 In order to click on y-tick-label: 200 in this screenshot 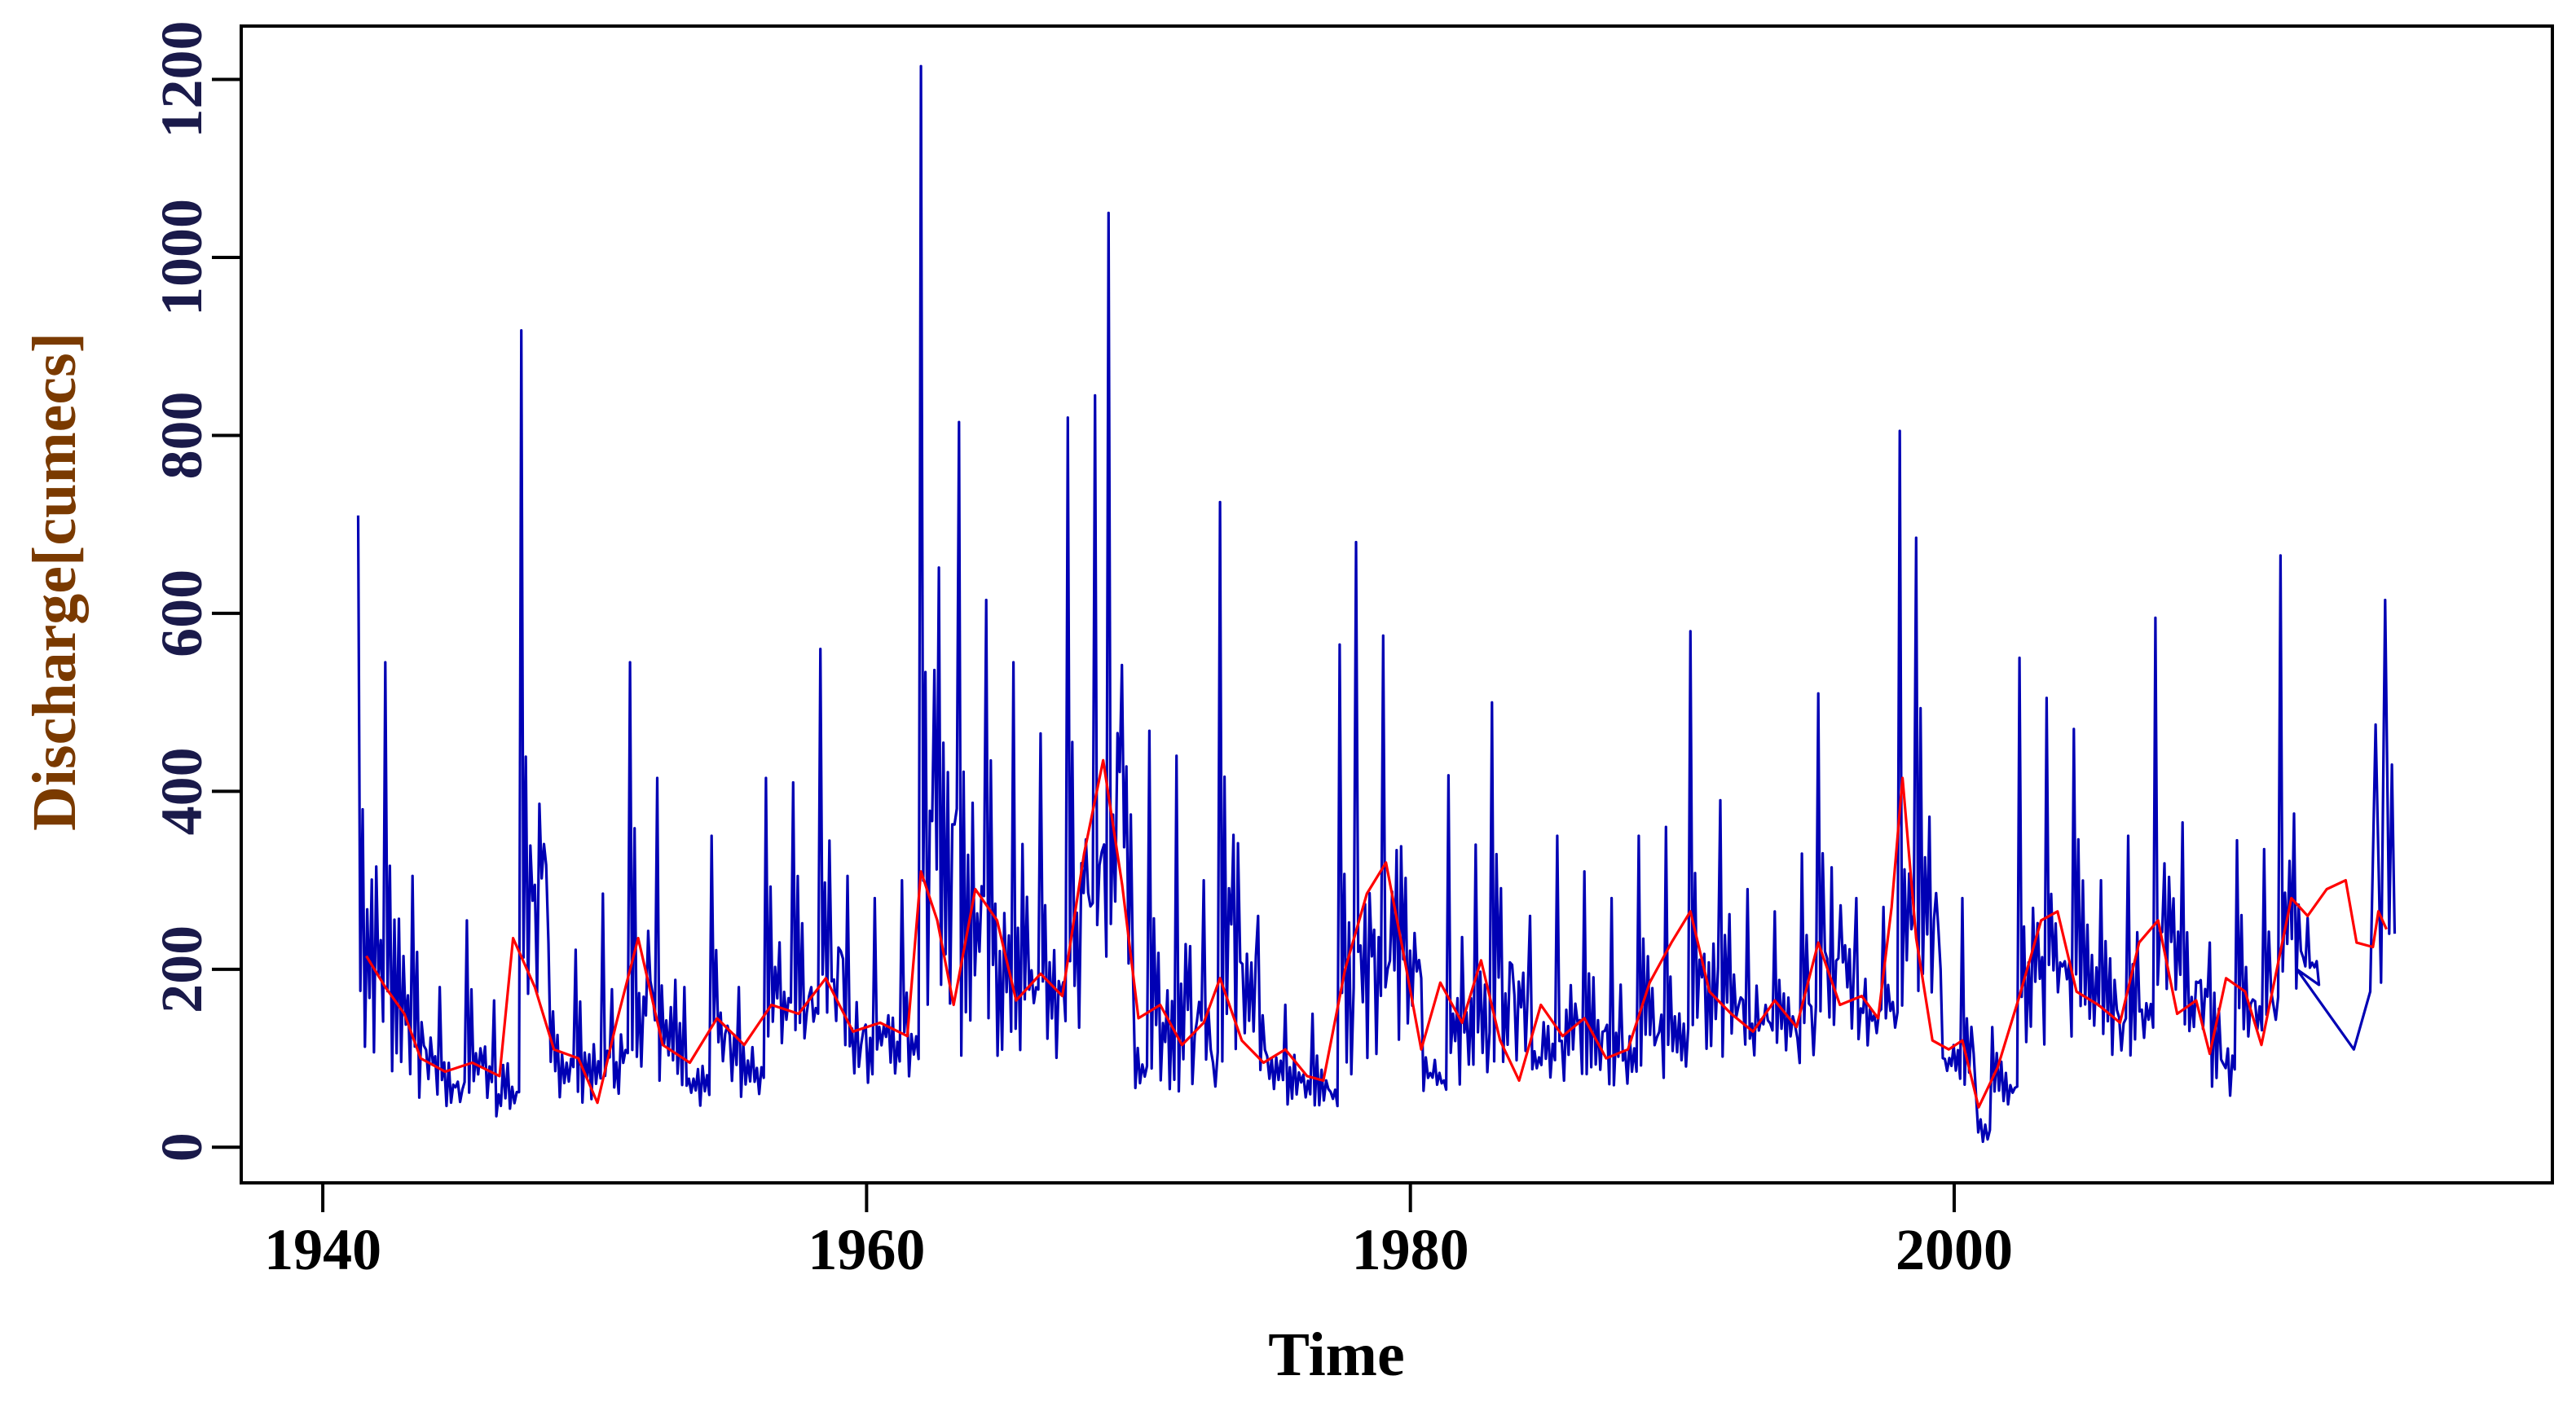, I will do `click(181, 969)`.